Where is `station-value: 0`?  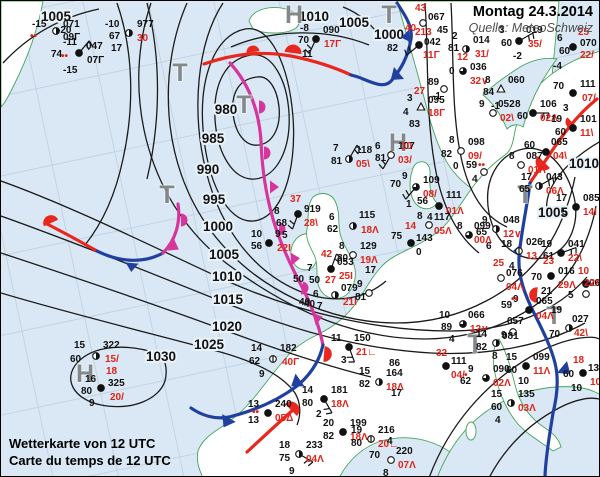 station-value: 0 is located at coordinates (452, 71).